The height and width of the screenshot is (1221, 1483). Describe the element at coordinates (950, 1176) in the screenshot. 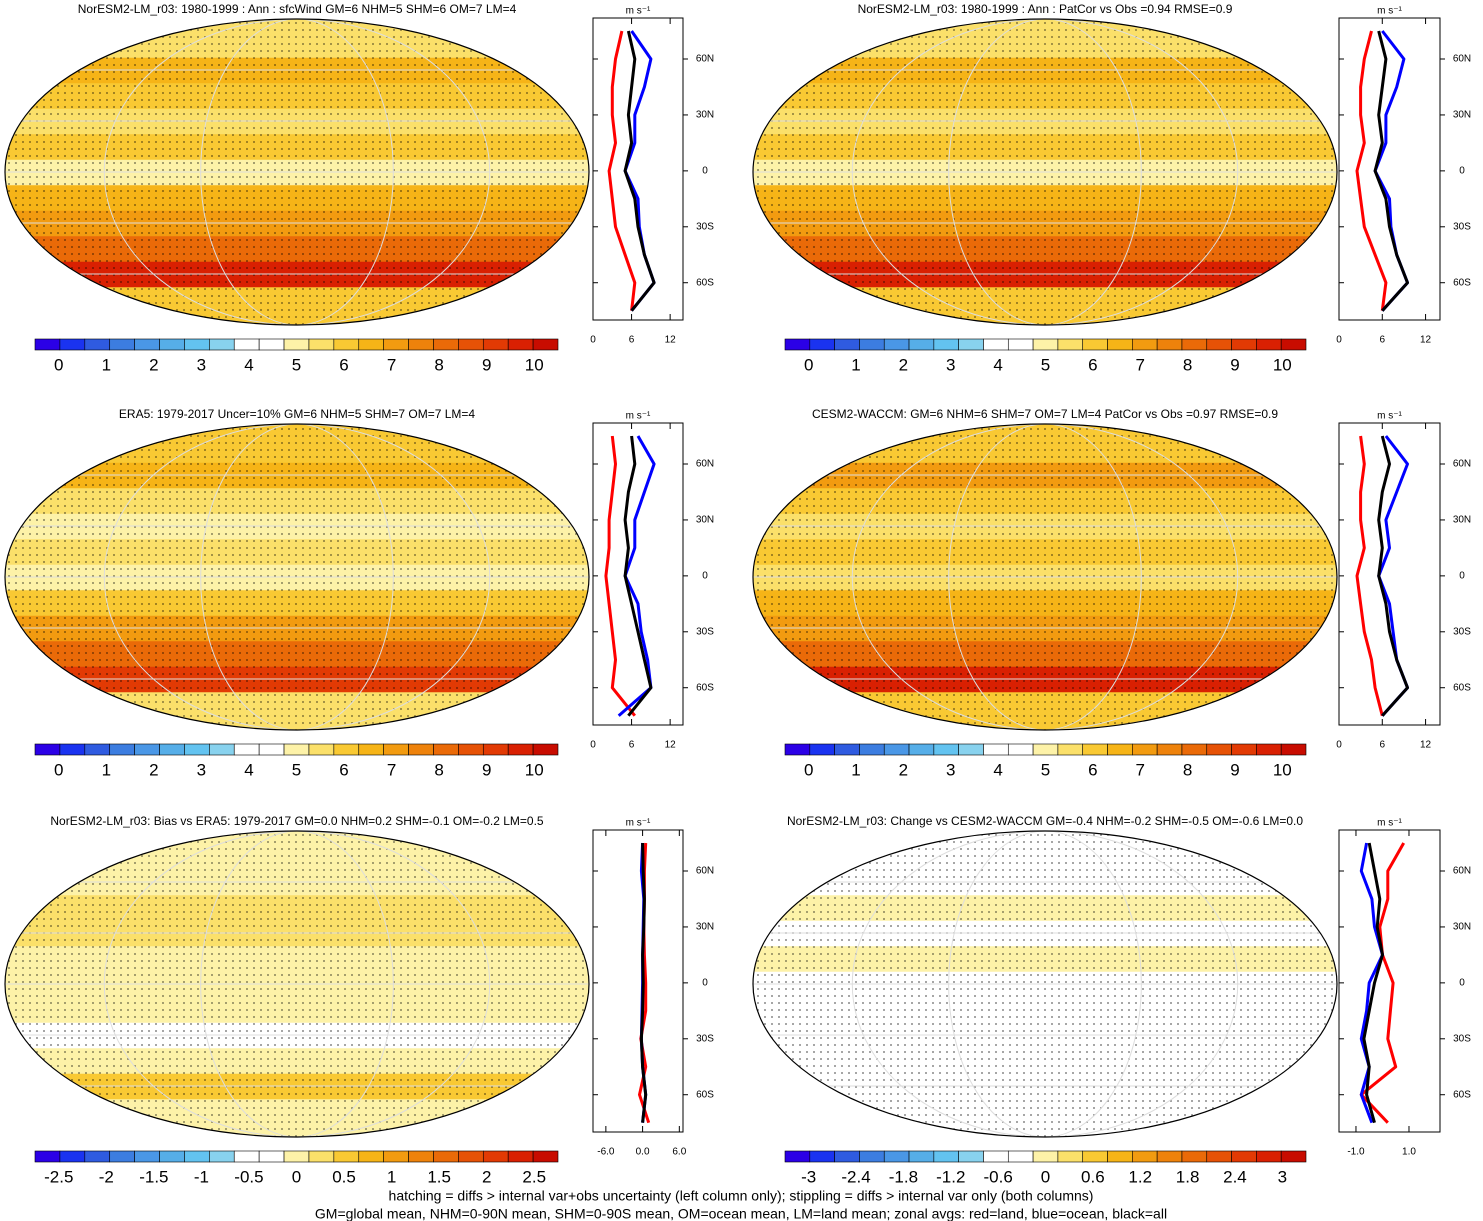

I see `colorbar-label: -1.2` at that location.